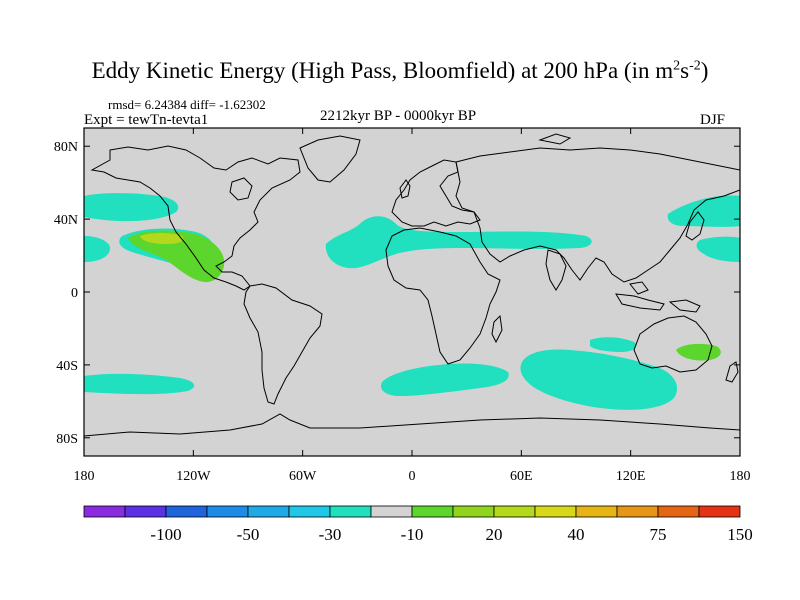 The height and width of the screenshot is (600, 800). Describe the element at coordinates (330, 534) in the screenshot. I see `colorbar-label: -30` at that location.